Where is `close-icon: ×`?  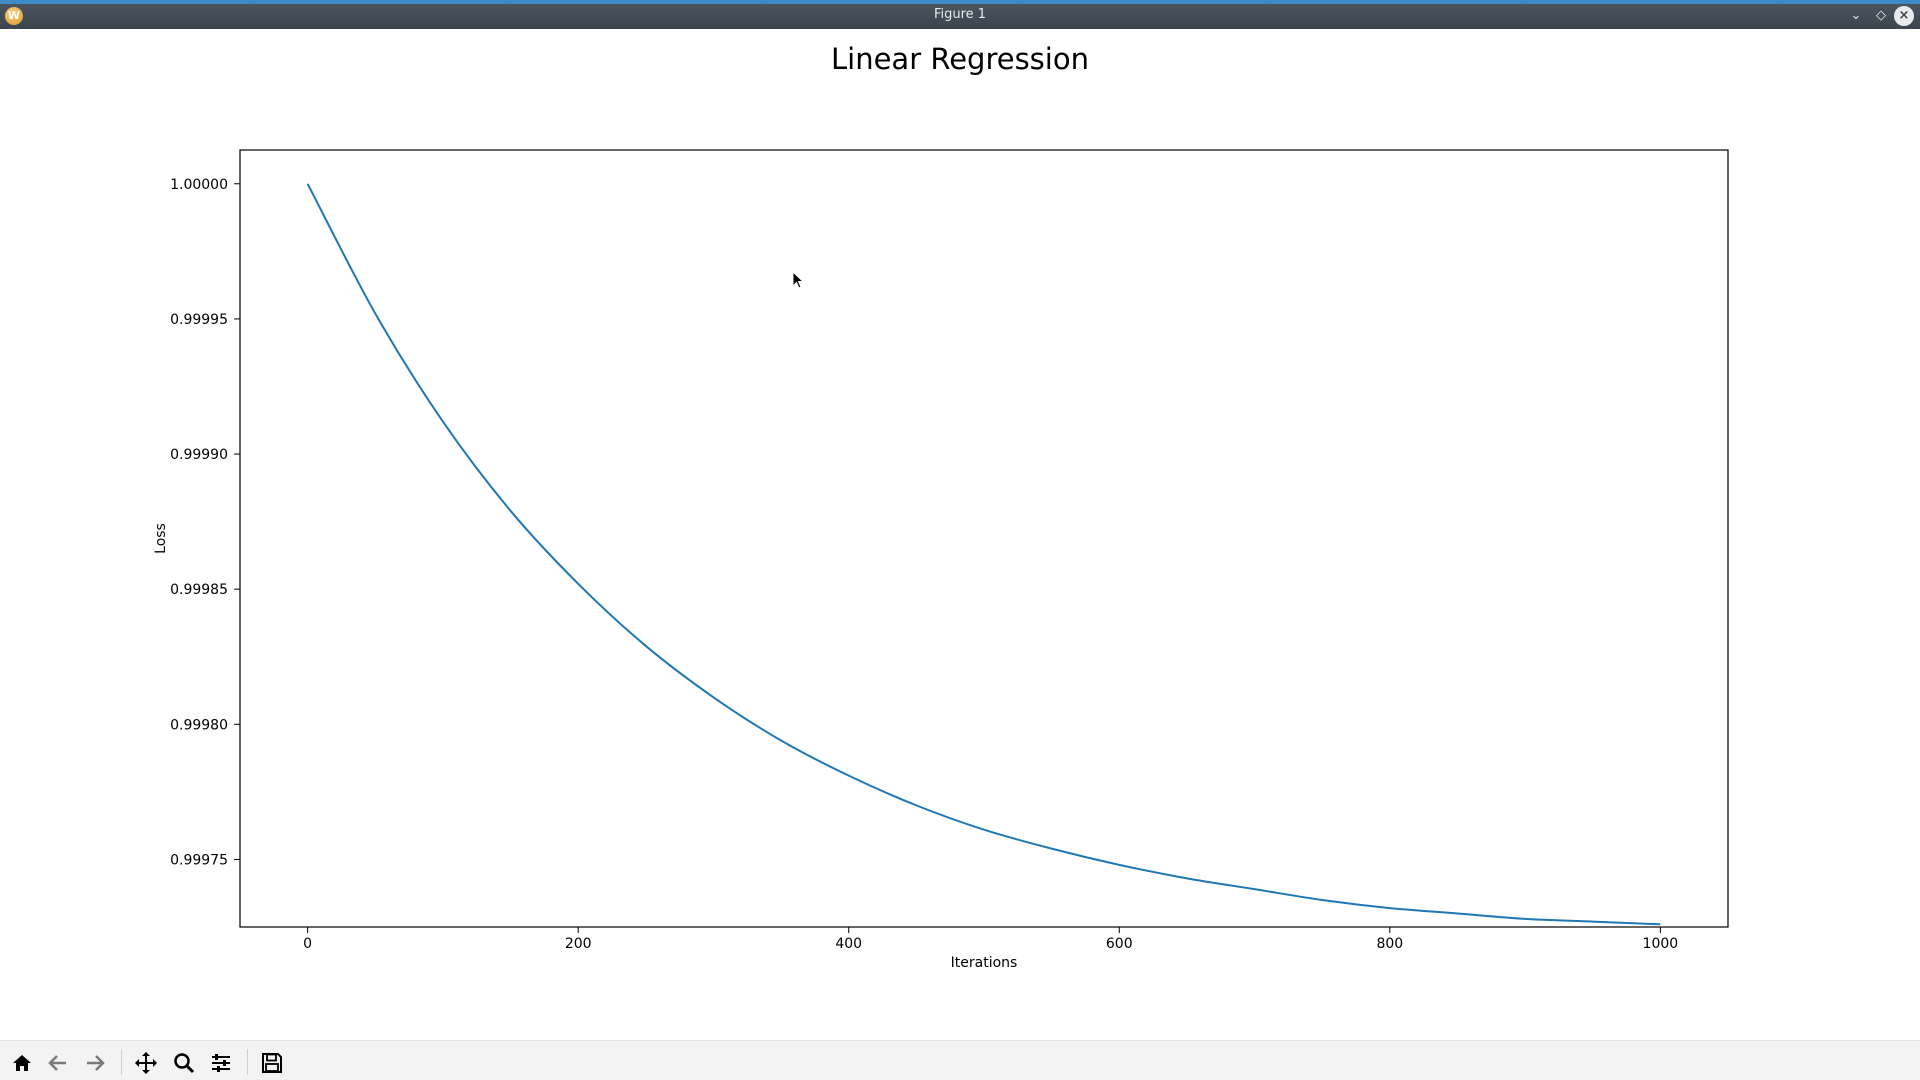 close-icon: × is located at coordinates (1904, 16).